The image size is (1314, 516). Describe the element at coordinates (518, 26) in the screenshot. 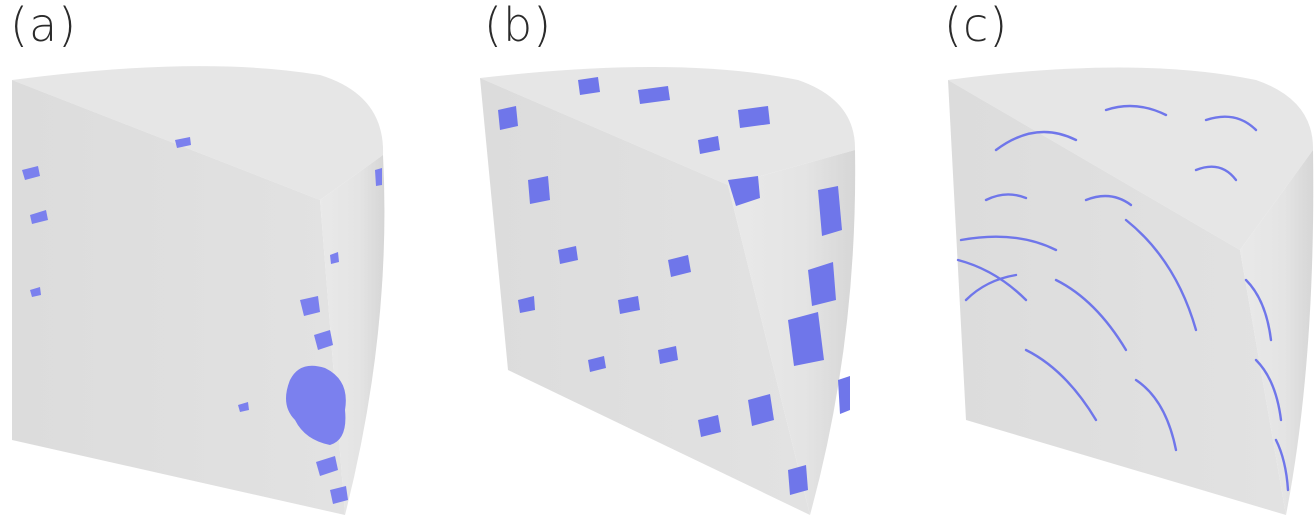

I see `panel-label-b: (b)` at that location.